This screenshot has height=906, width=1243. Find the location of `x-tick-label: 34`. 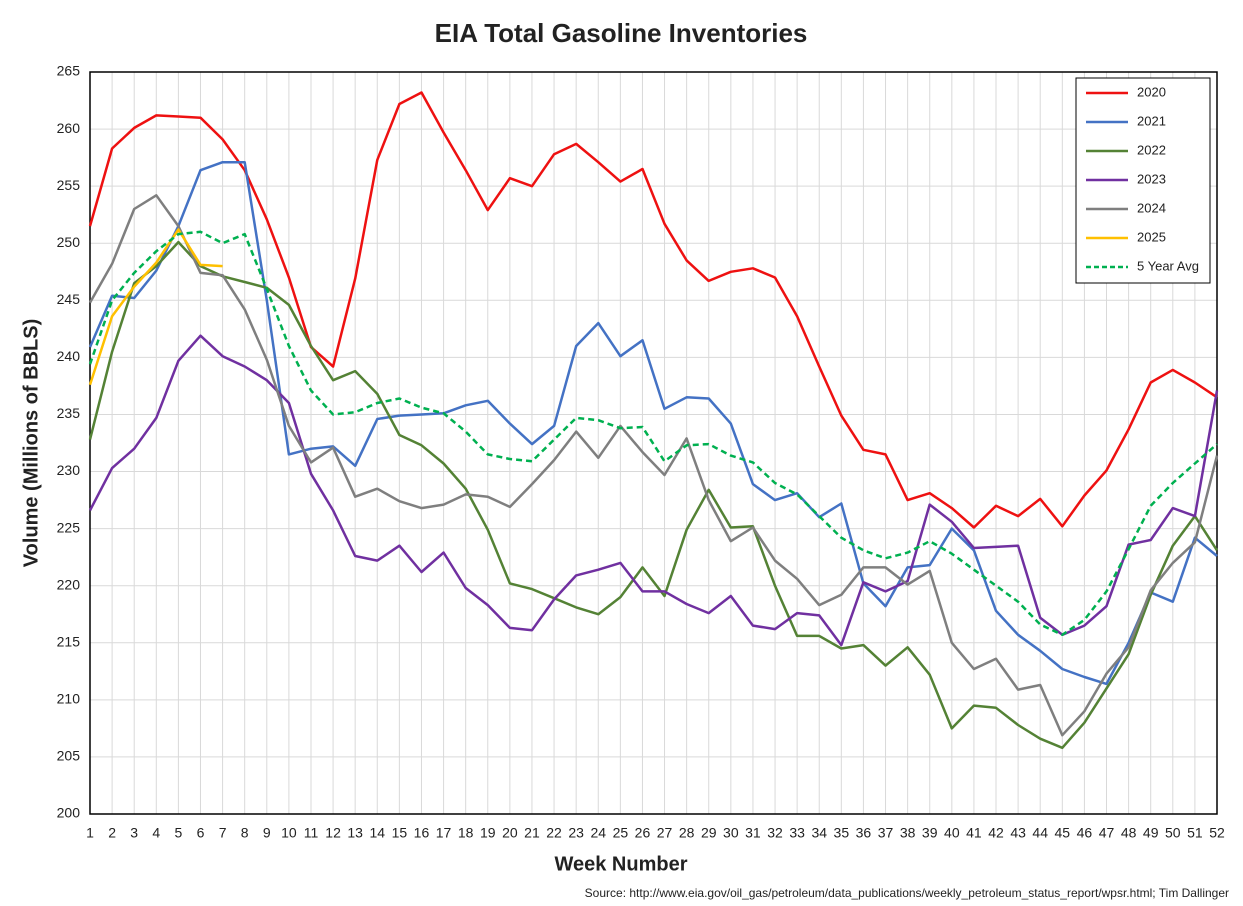

x-tick-label: 34 is located at coordinates (819, 833).